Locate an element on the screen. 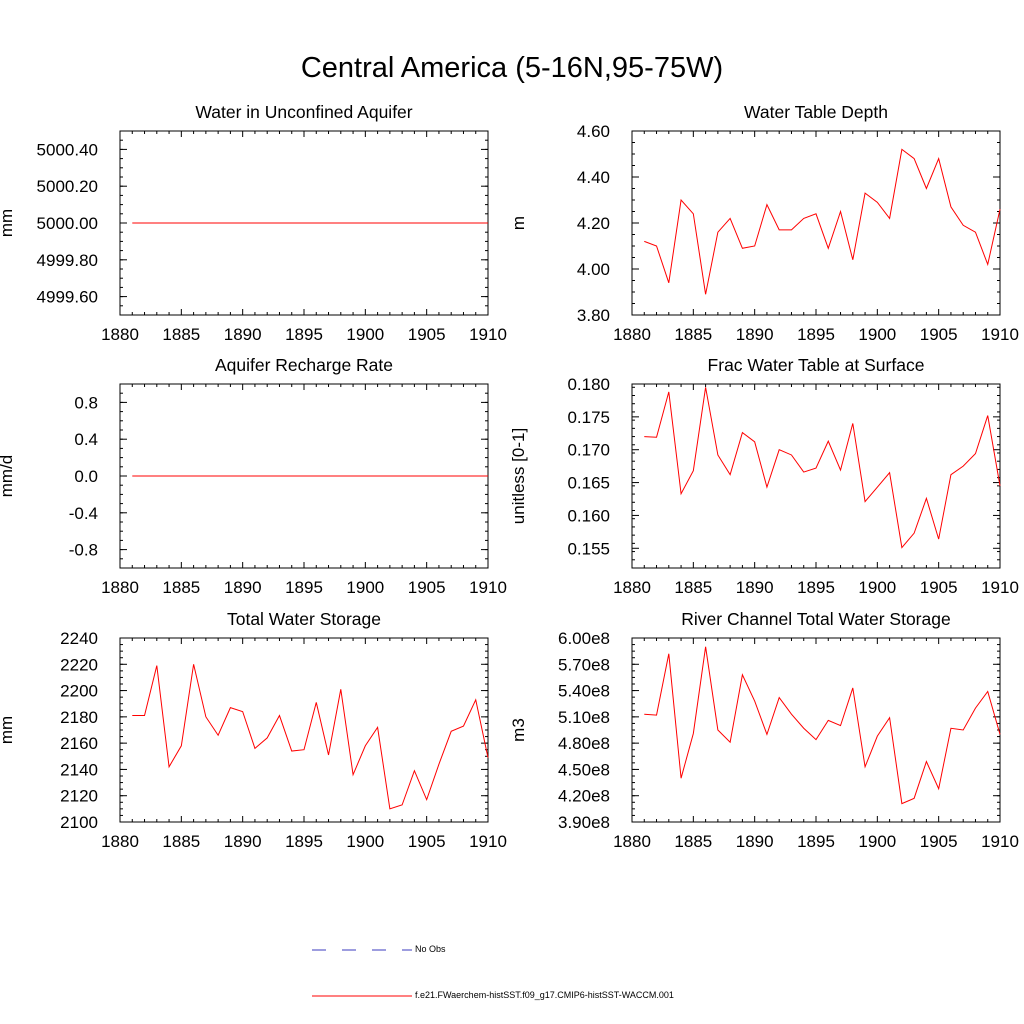 The height and width of the screenshot is (1024, 1024). y-tick-label: 5000.00 is located at coordinates (67, 223).